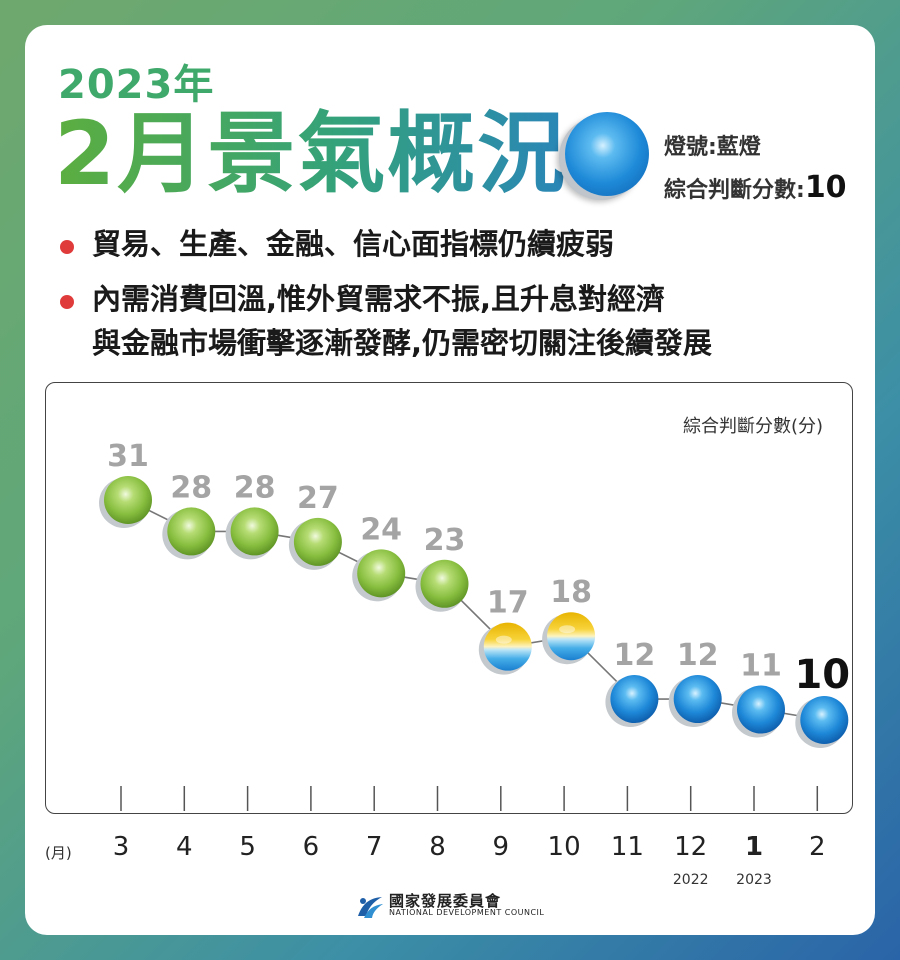 This screenshot has height=960, width=900. What do you see at coordinates (121, 847) in the screenshot?
I see `x-tick-label: 3` at bounding box center [121, 847].